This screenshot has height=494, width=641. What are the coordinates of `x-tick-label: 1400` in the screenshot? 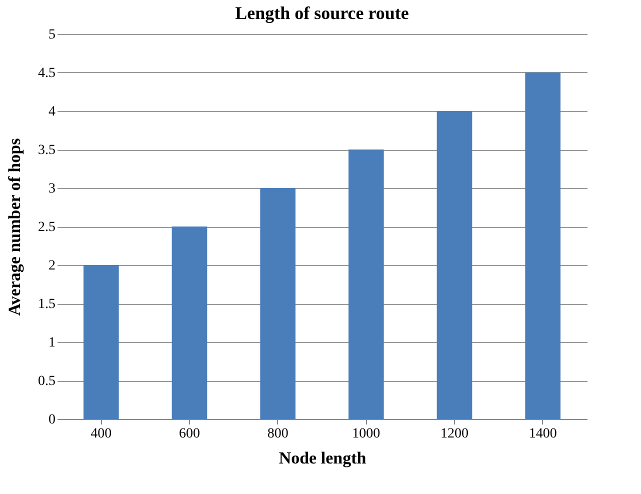 It's located at (542, 434).